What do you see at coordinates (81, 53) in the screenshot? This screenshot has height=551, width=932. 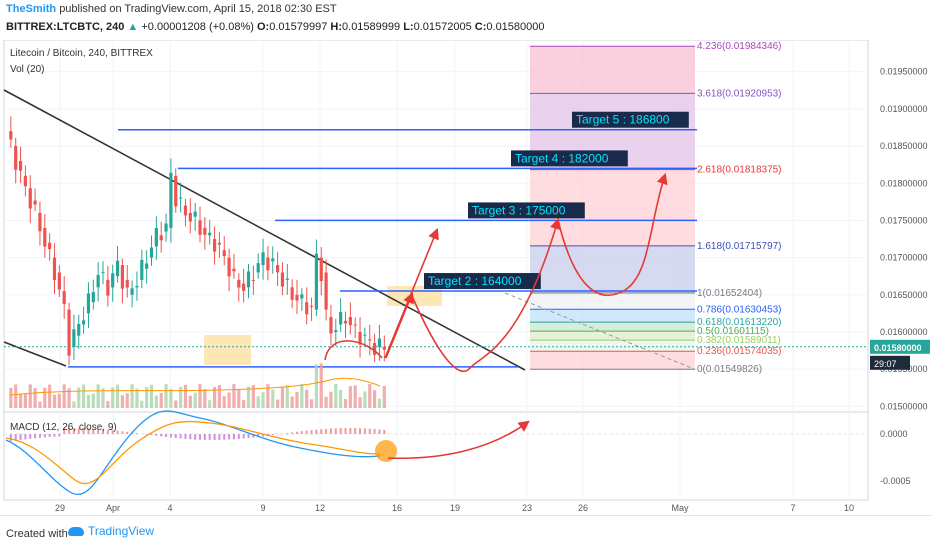 I see `symbol-legend: Litecoin / Bitcoin, 240, BITTREX` at bounding box center [81, 53].